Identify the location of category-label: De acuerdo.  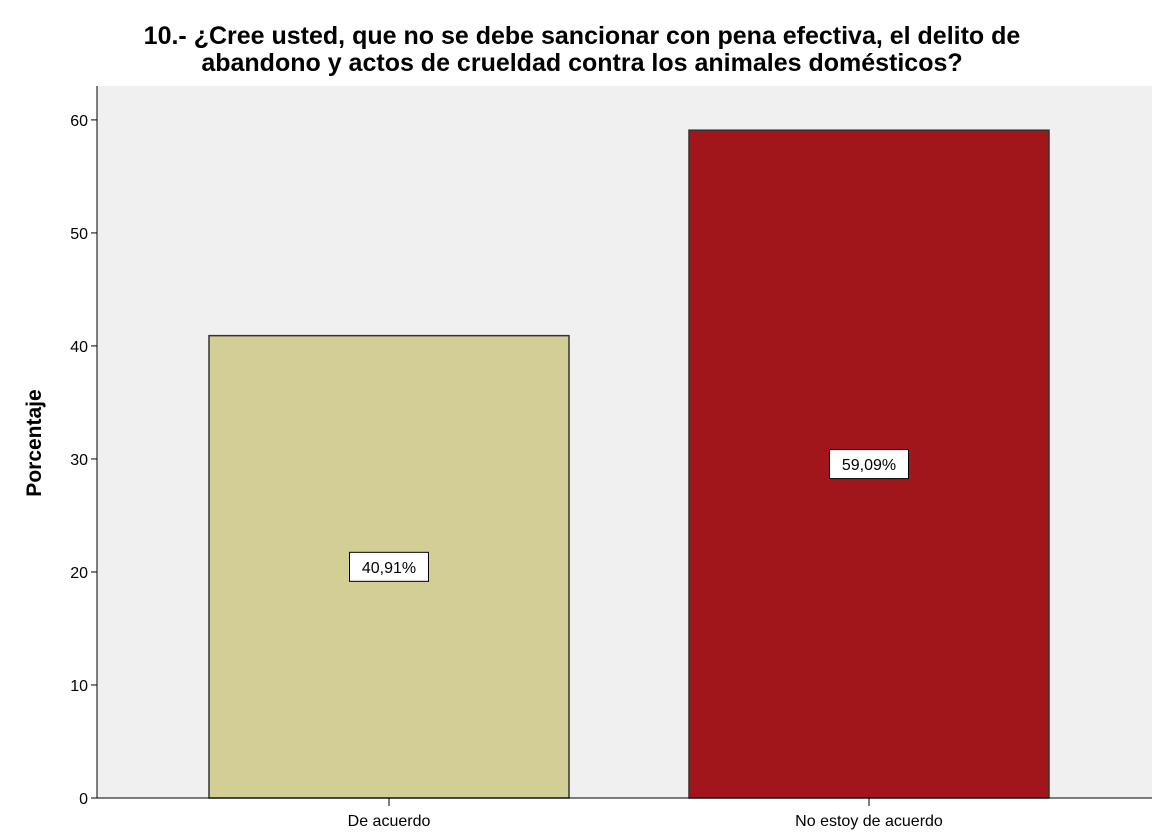
(389, 821).